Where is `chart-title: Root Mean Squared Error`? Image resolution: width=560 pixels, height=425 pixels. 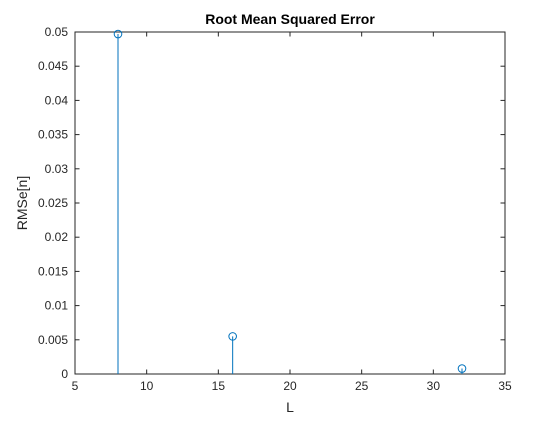
chart-title: Root Mean Squared Error is located at coordinates (290, 19).